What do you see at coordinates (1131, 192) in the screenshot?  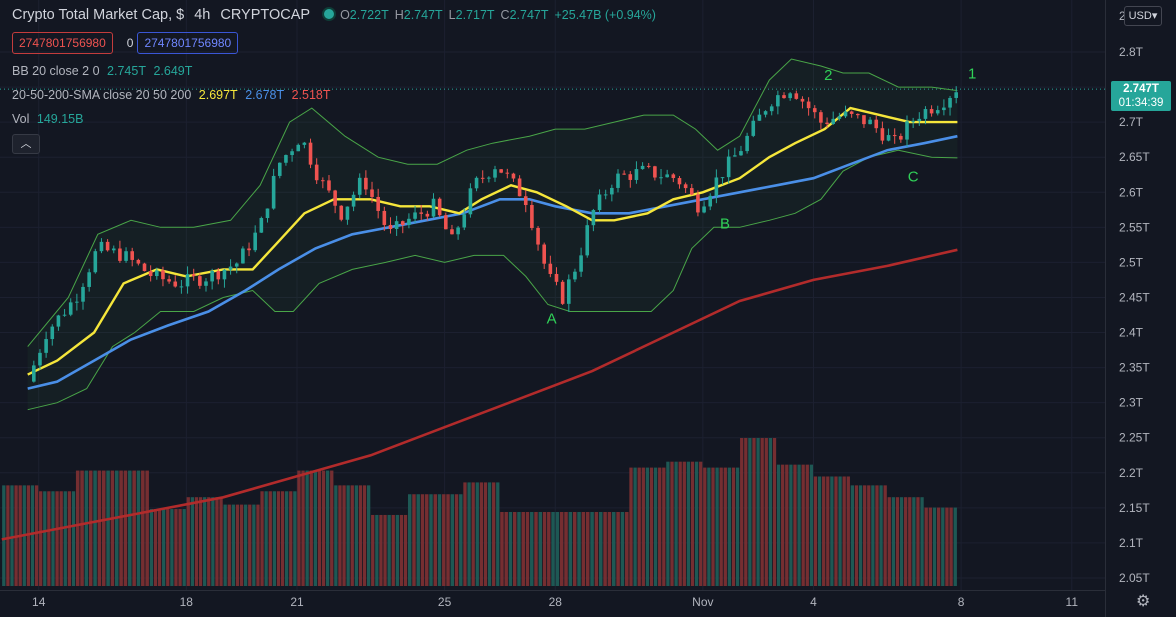 I see `price-tick-label: 2.6T` at bounding box center [1131, 192].